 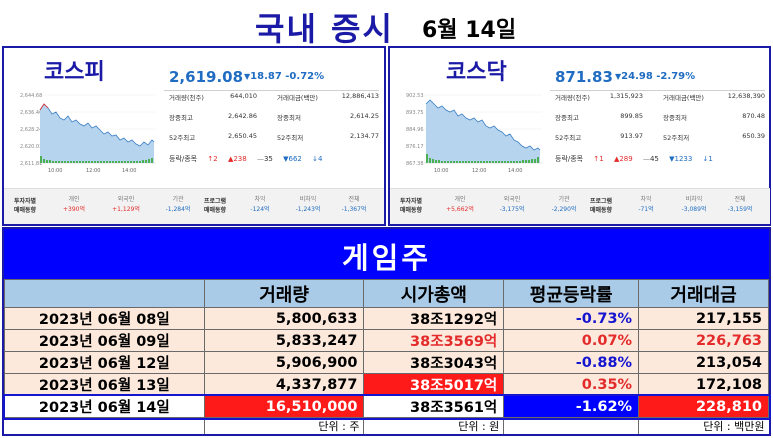 I want to click on unit-amount: 단위 : 백만원, so click(x=703, y=425).